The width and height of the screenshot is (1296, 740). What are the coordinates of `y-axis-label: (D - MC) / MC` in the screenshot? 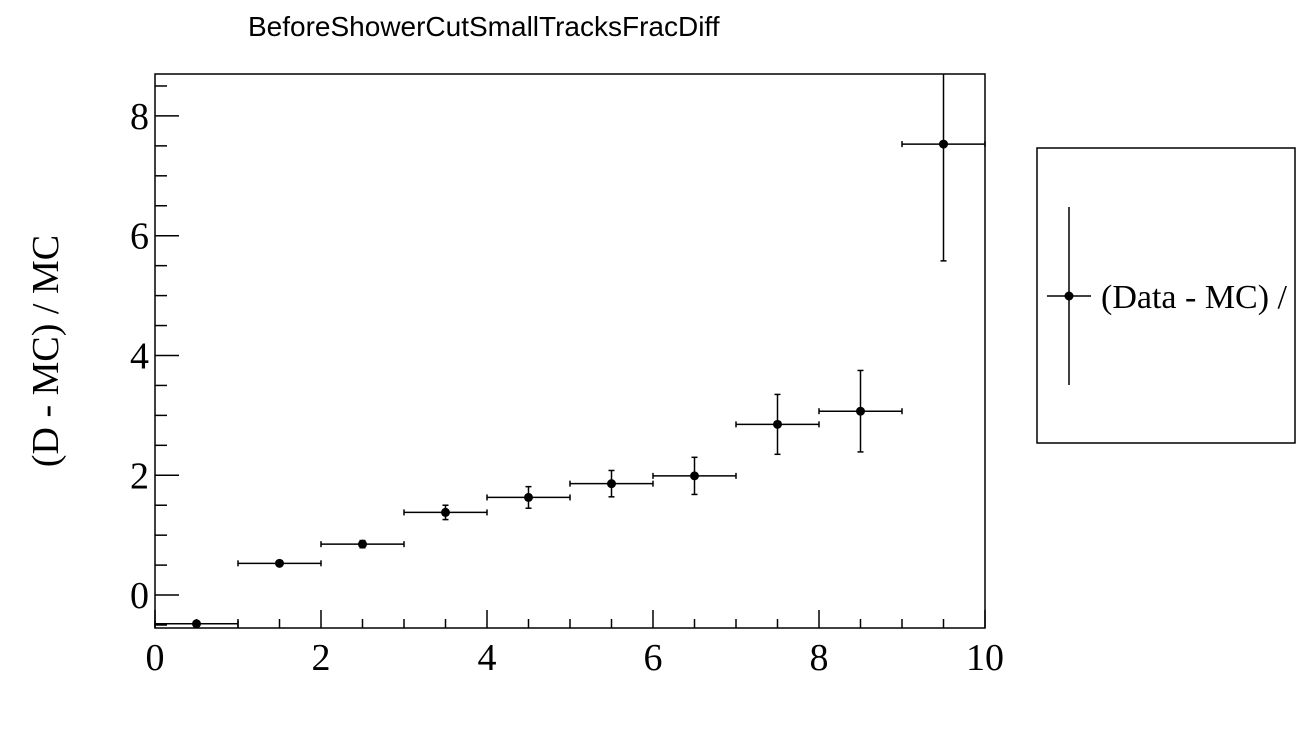 It's located at (46, 351).